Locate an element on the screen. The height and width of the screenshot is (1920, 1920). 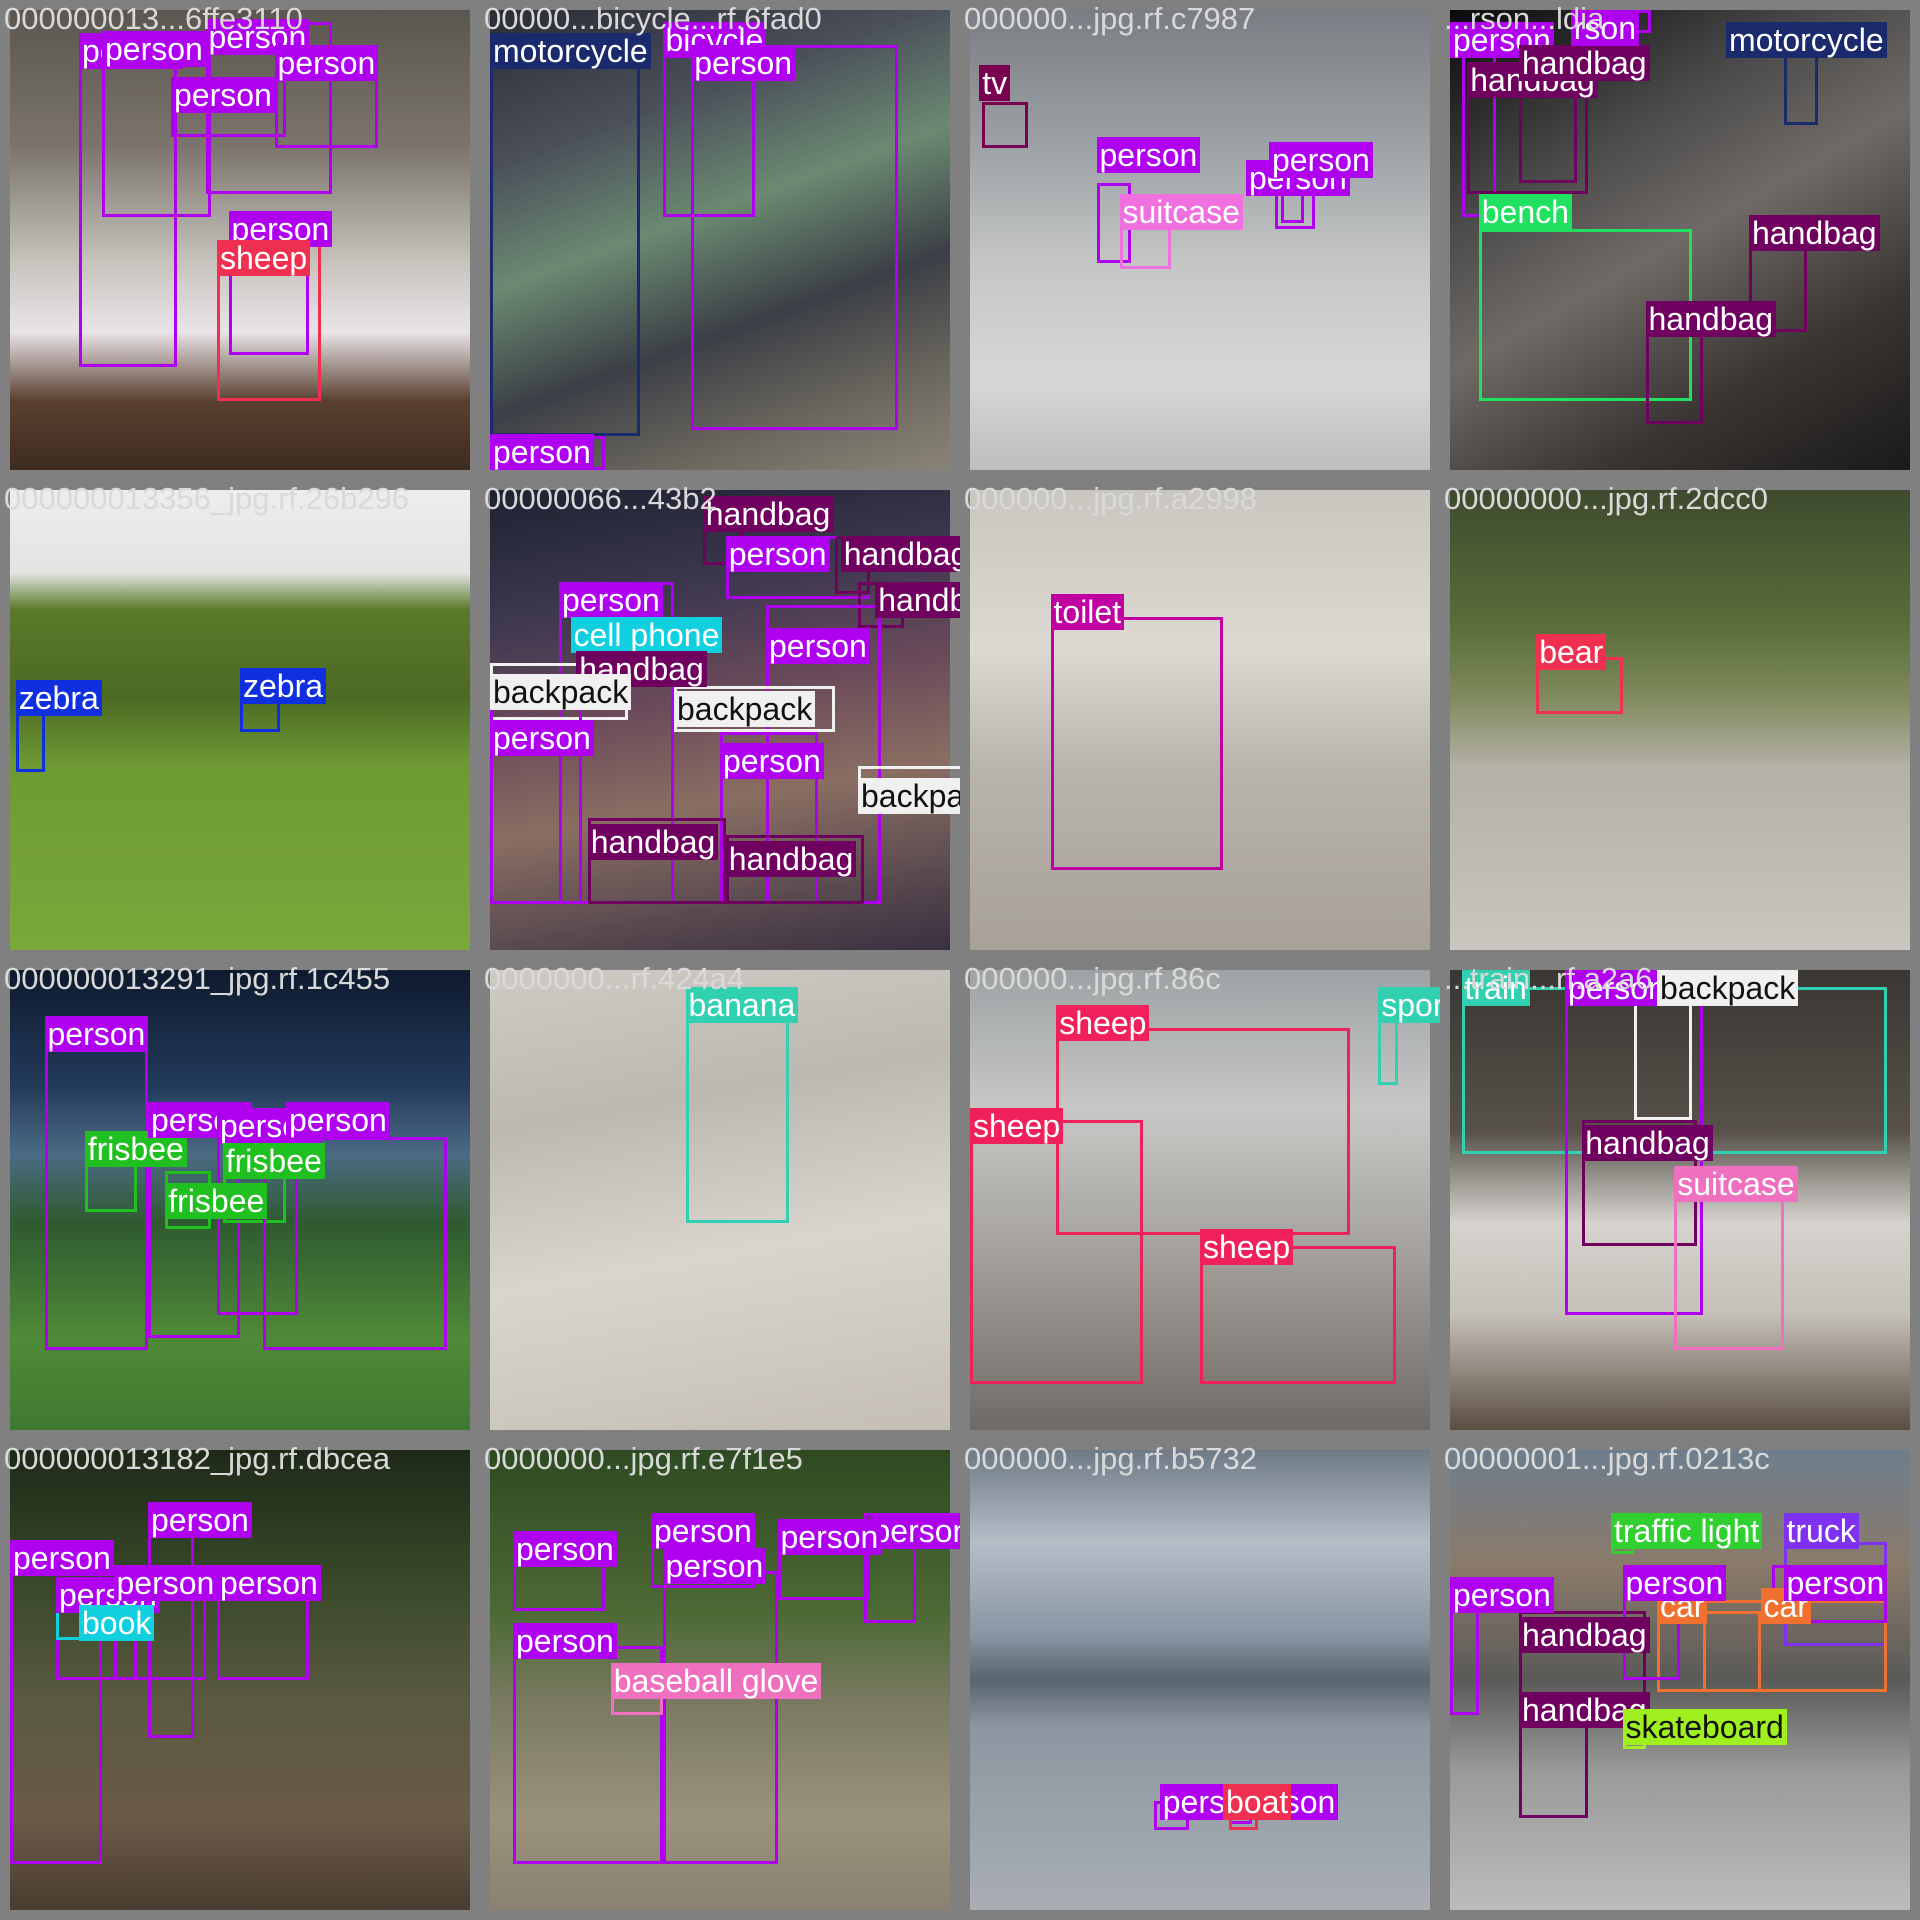
tile-filename: 0000000...rf.424a4 is located at coordinates (614, 978).